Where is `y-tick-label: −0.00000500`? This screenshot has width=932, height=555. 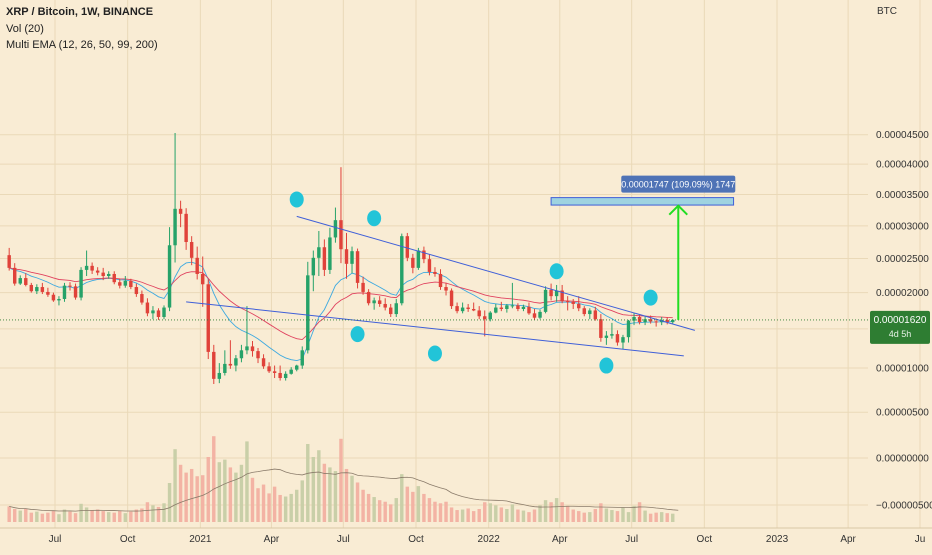
y-tick-label: −0.00000500 is located at coordinates (904, 506).